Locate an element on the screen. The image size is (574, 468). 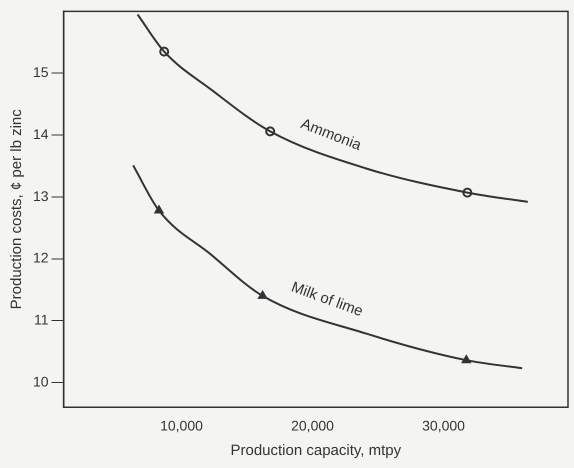
y-tick-label: 12 is located at coordinates (40, 258).